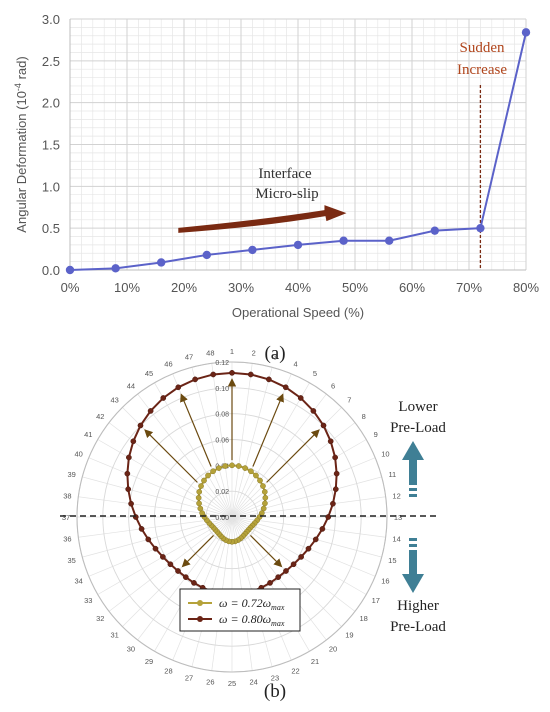  I want to click on angle-label: 2, so click(254, 352).